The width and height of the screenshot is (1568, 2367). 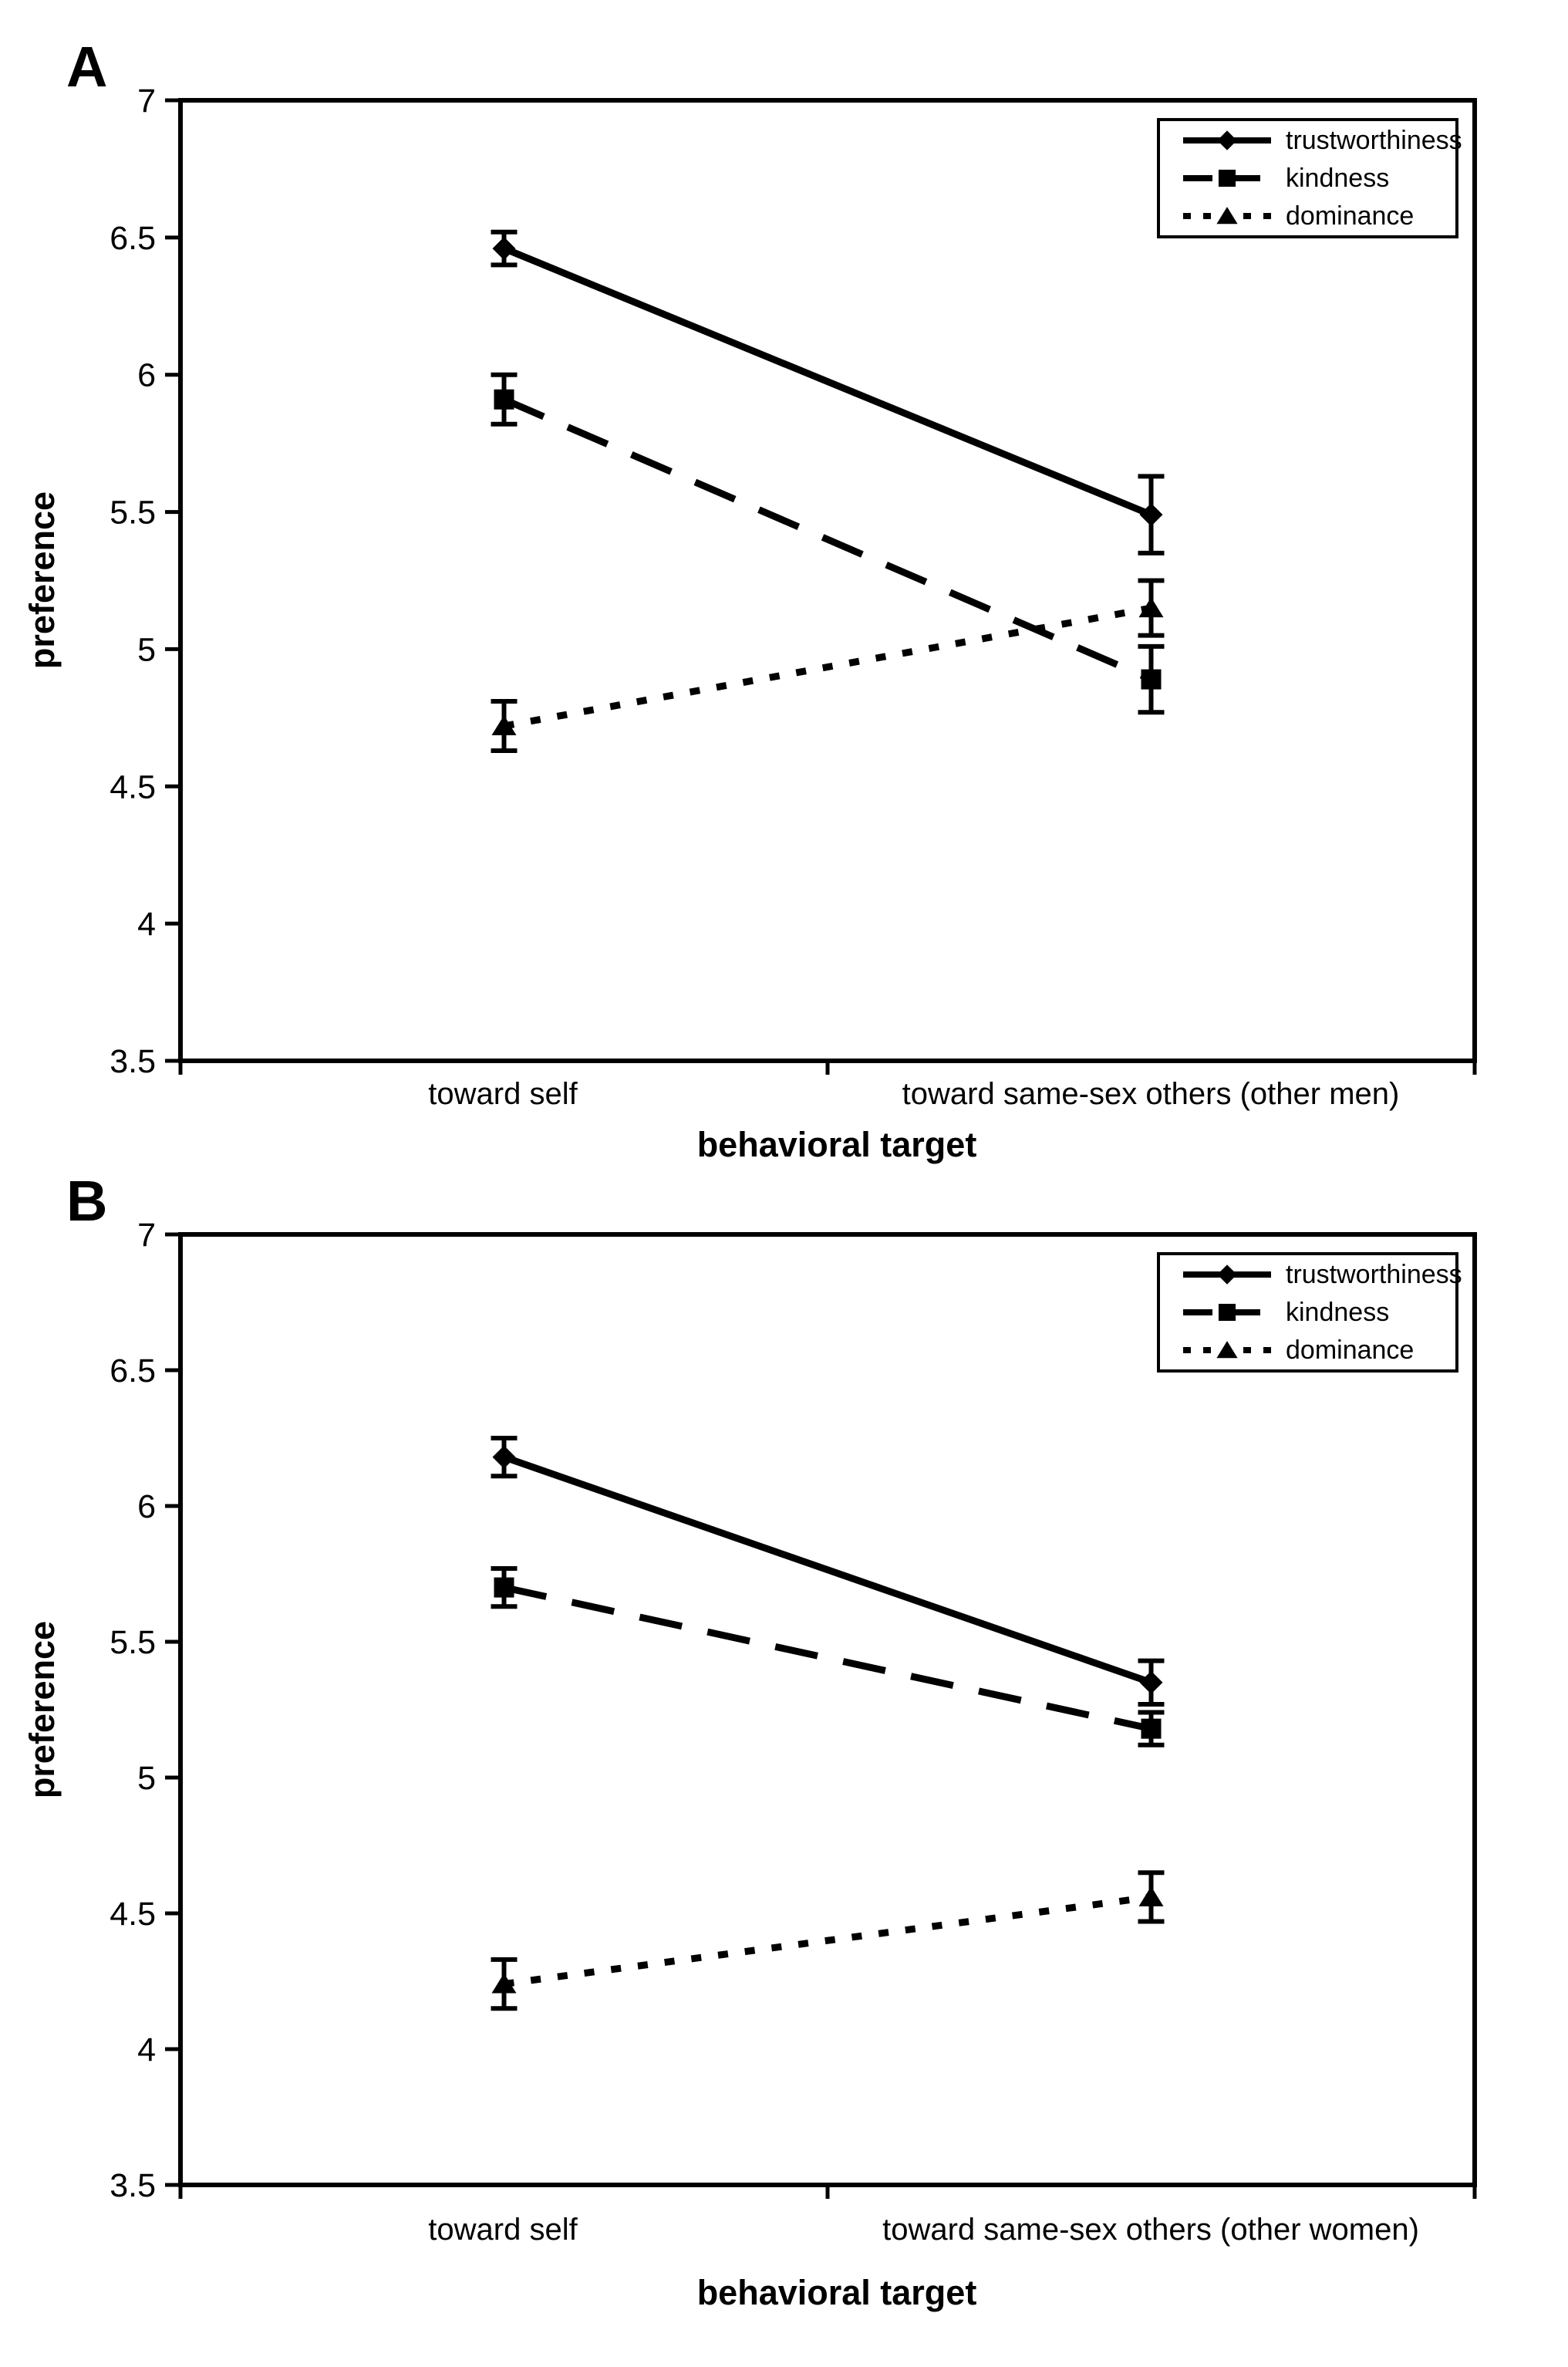 What do you see at coordinates (42, 1709) in the screenshot?
I see `panel-b-y-axis-title: preference` at bounding box center [42, 1709].